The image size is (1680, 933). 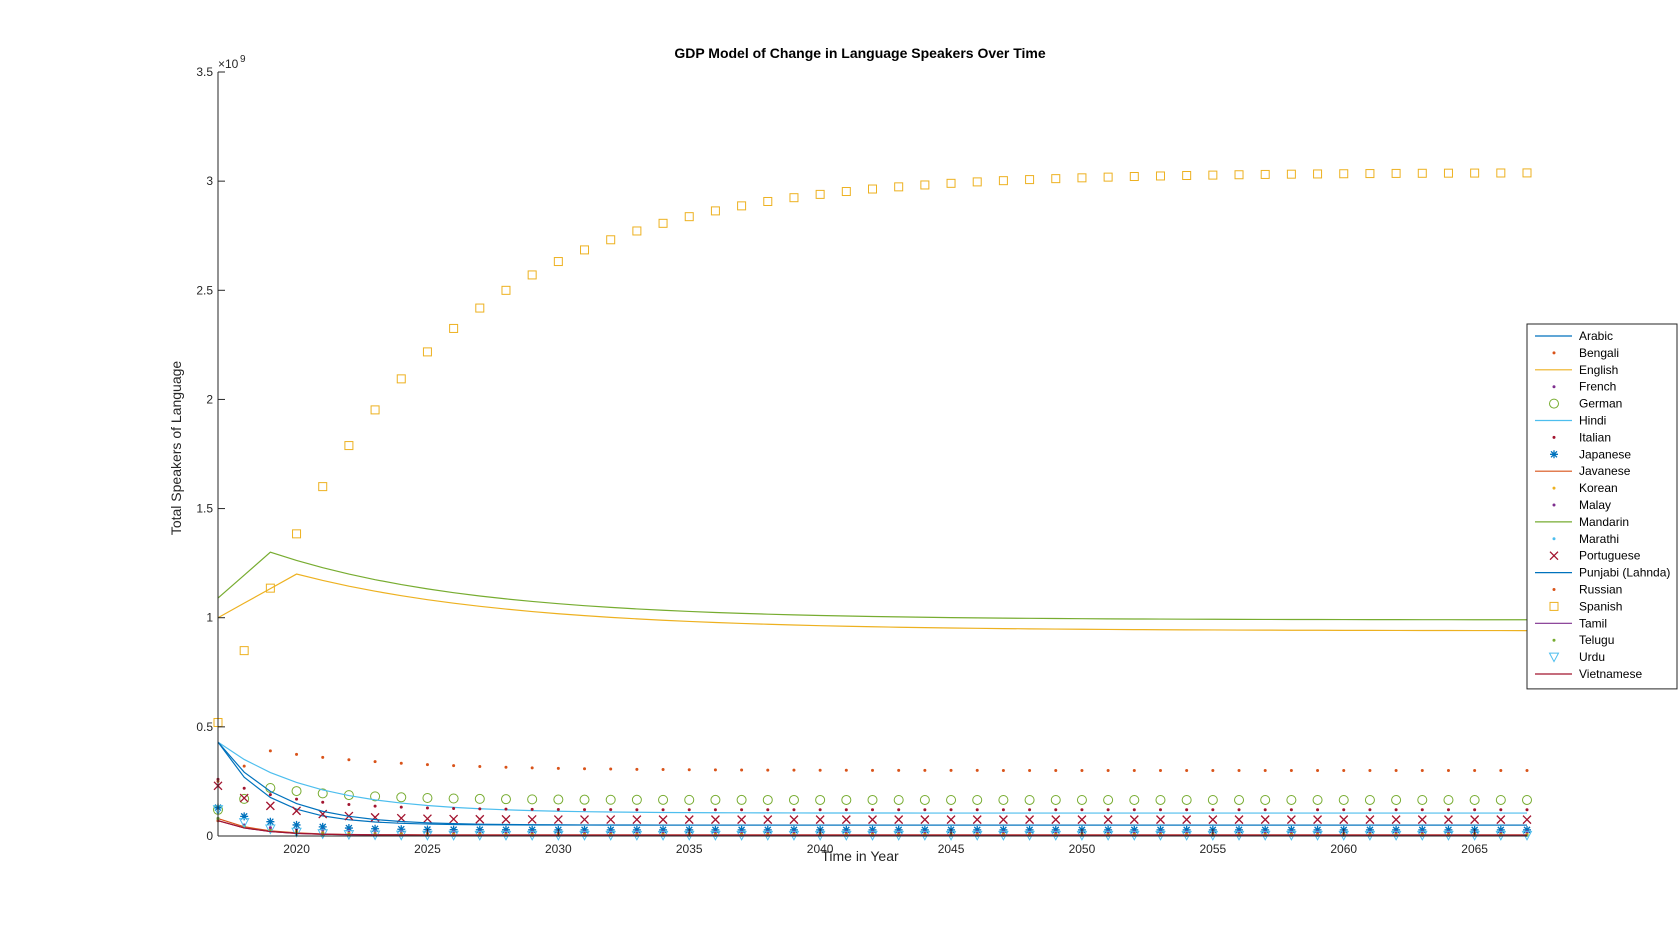 I want to click on legend-item: Japanese, so click(x=1590, y=454).